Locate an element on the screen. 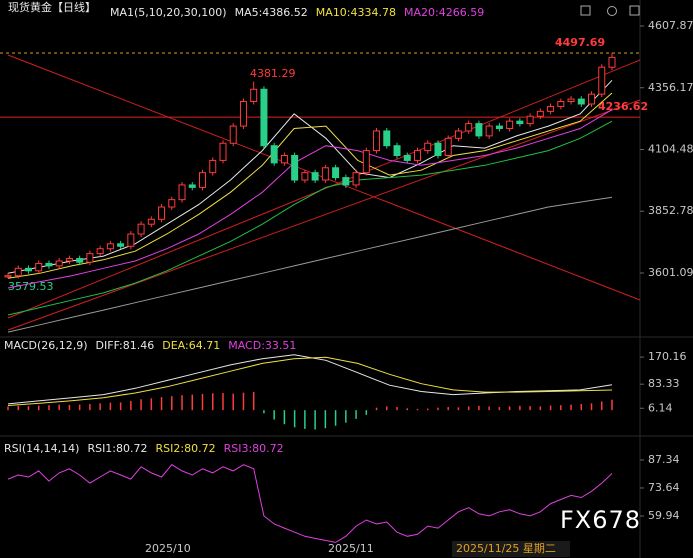  crosshair-date-box is located at coordinates (511, 549).